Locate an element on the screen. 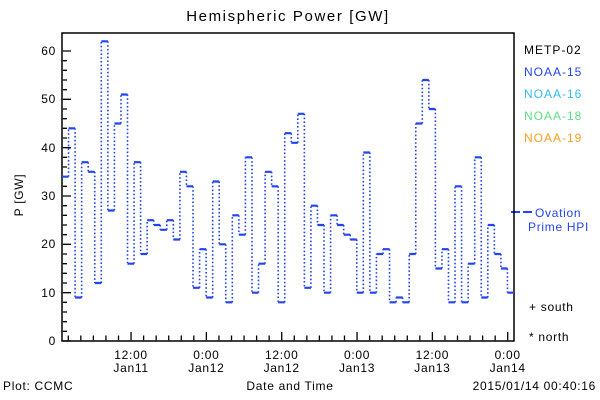 Image resolution: width=600 pixels, height=400 pixels. x-tick-label: 0:00 Jan13 is located at coordinates (357, 361).